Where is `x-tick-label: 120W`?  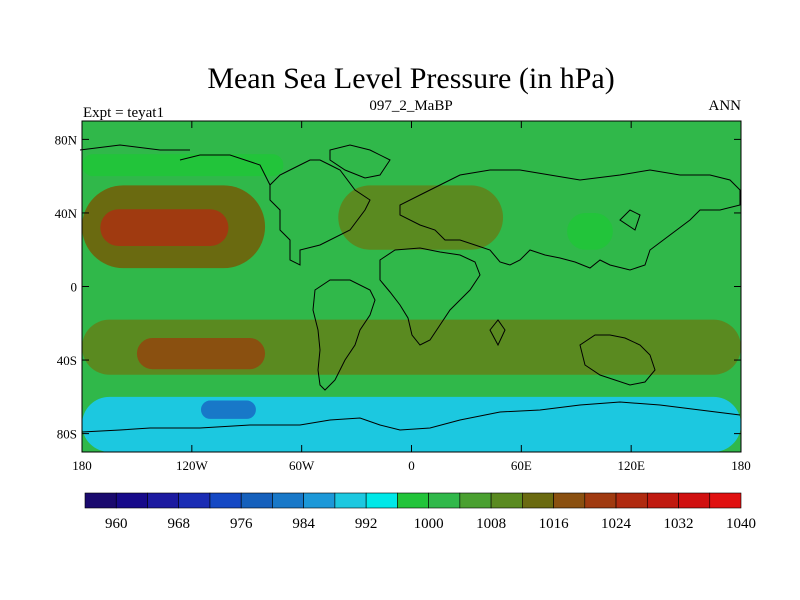
x-tick-label: 120W is located at coordinates (192, 465).